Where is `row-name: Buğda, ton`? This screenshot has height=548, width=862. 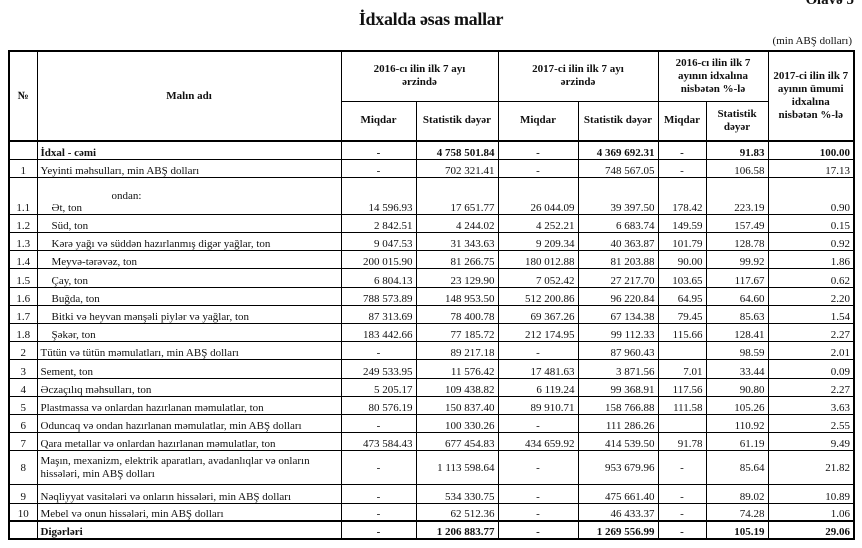
row-name: Buğda, ton is located at coordinates (189, 296).